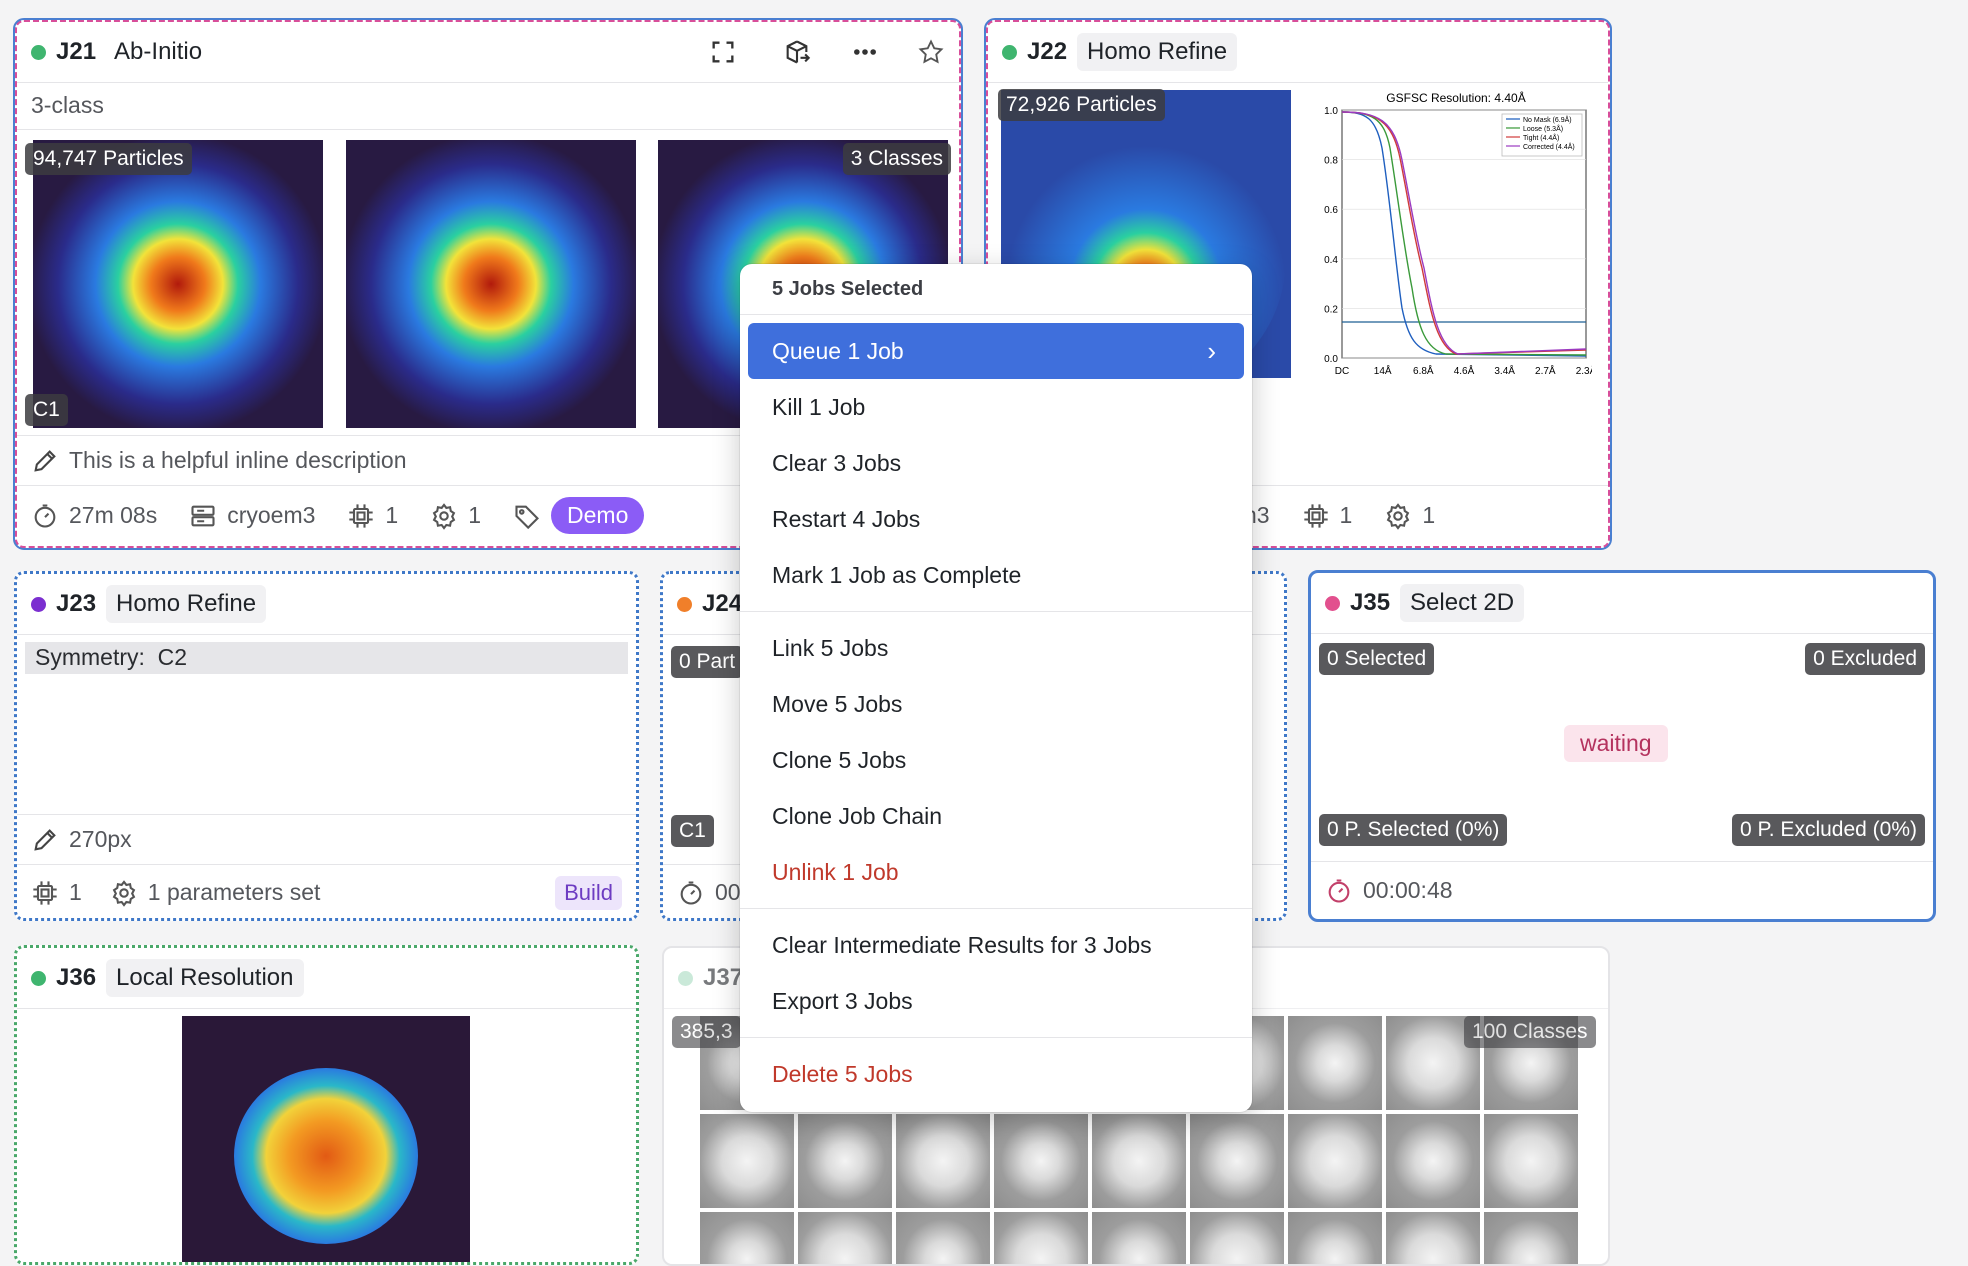 Image resolution: width=1968 pixels, height=1266 pixels. I want to click on pencil-icon, so click(45, 461).